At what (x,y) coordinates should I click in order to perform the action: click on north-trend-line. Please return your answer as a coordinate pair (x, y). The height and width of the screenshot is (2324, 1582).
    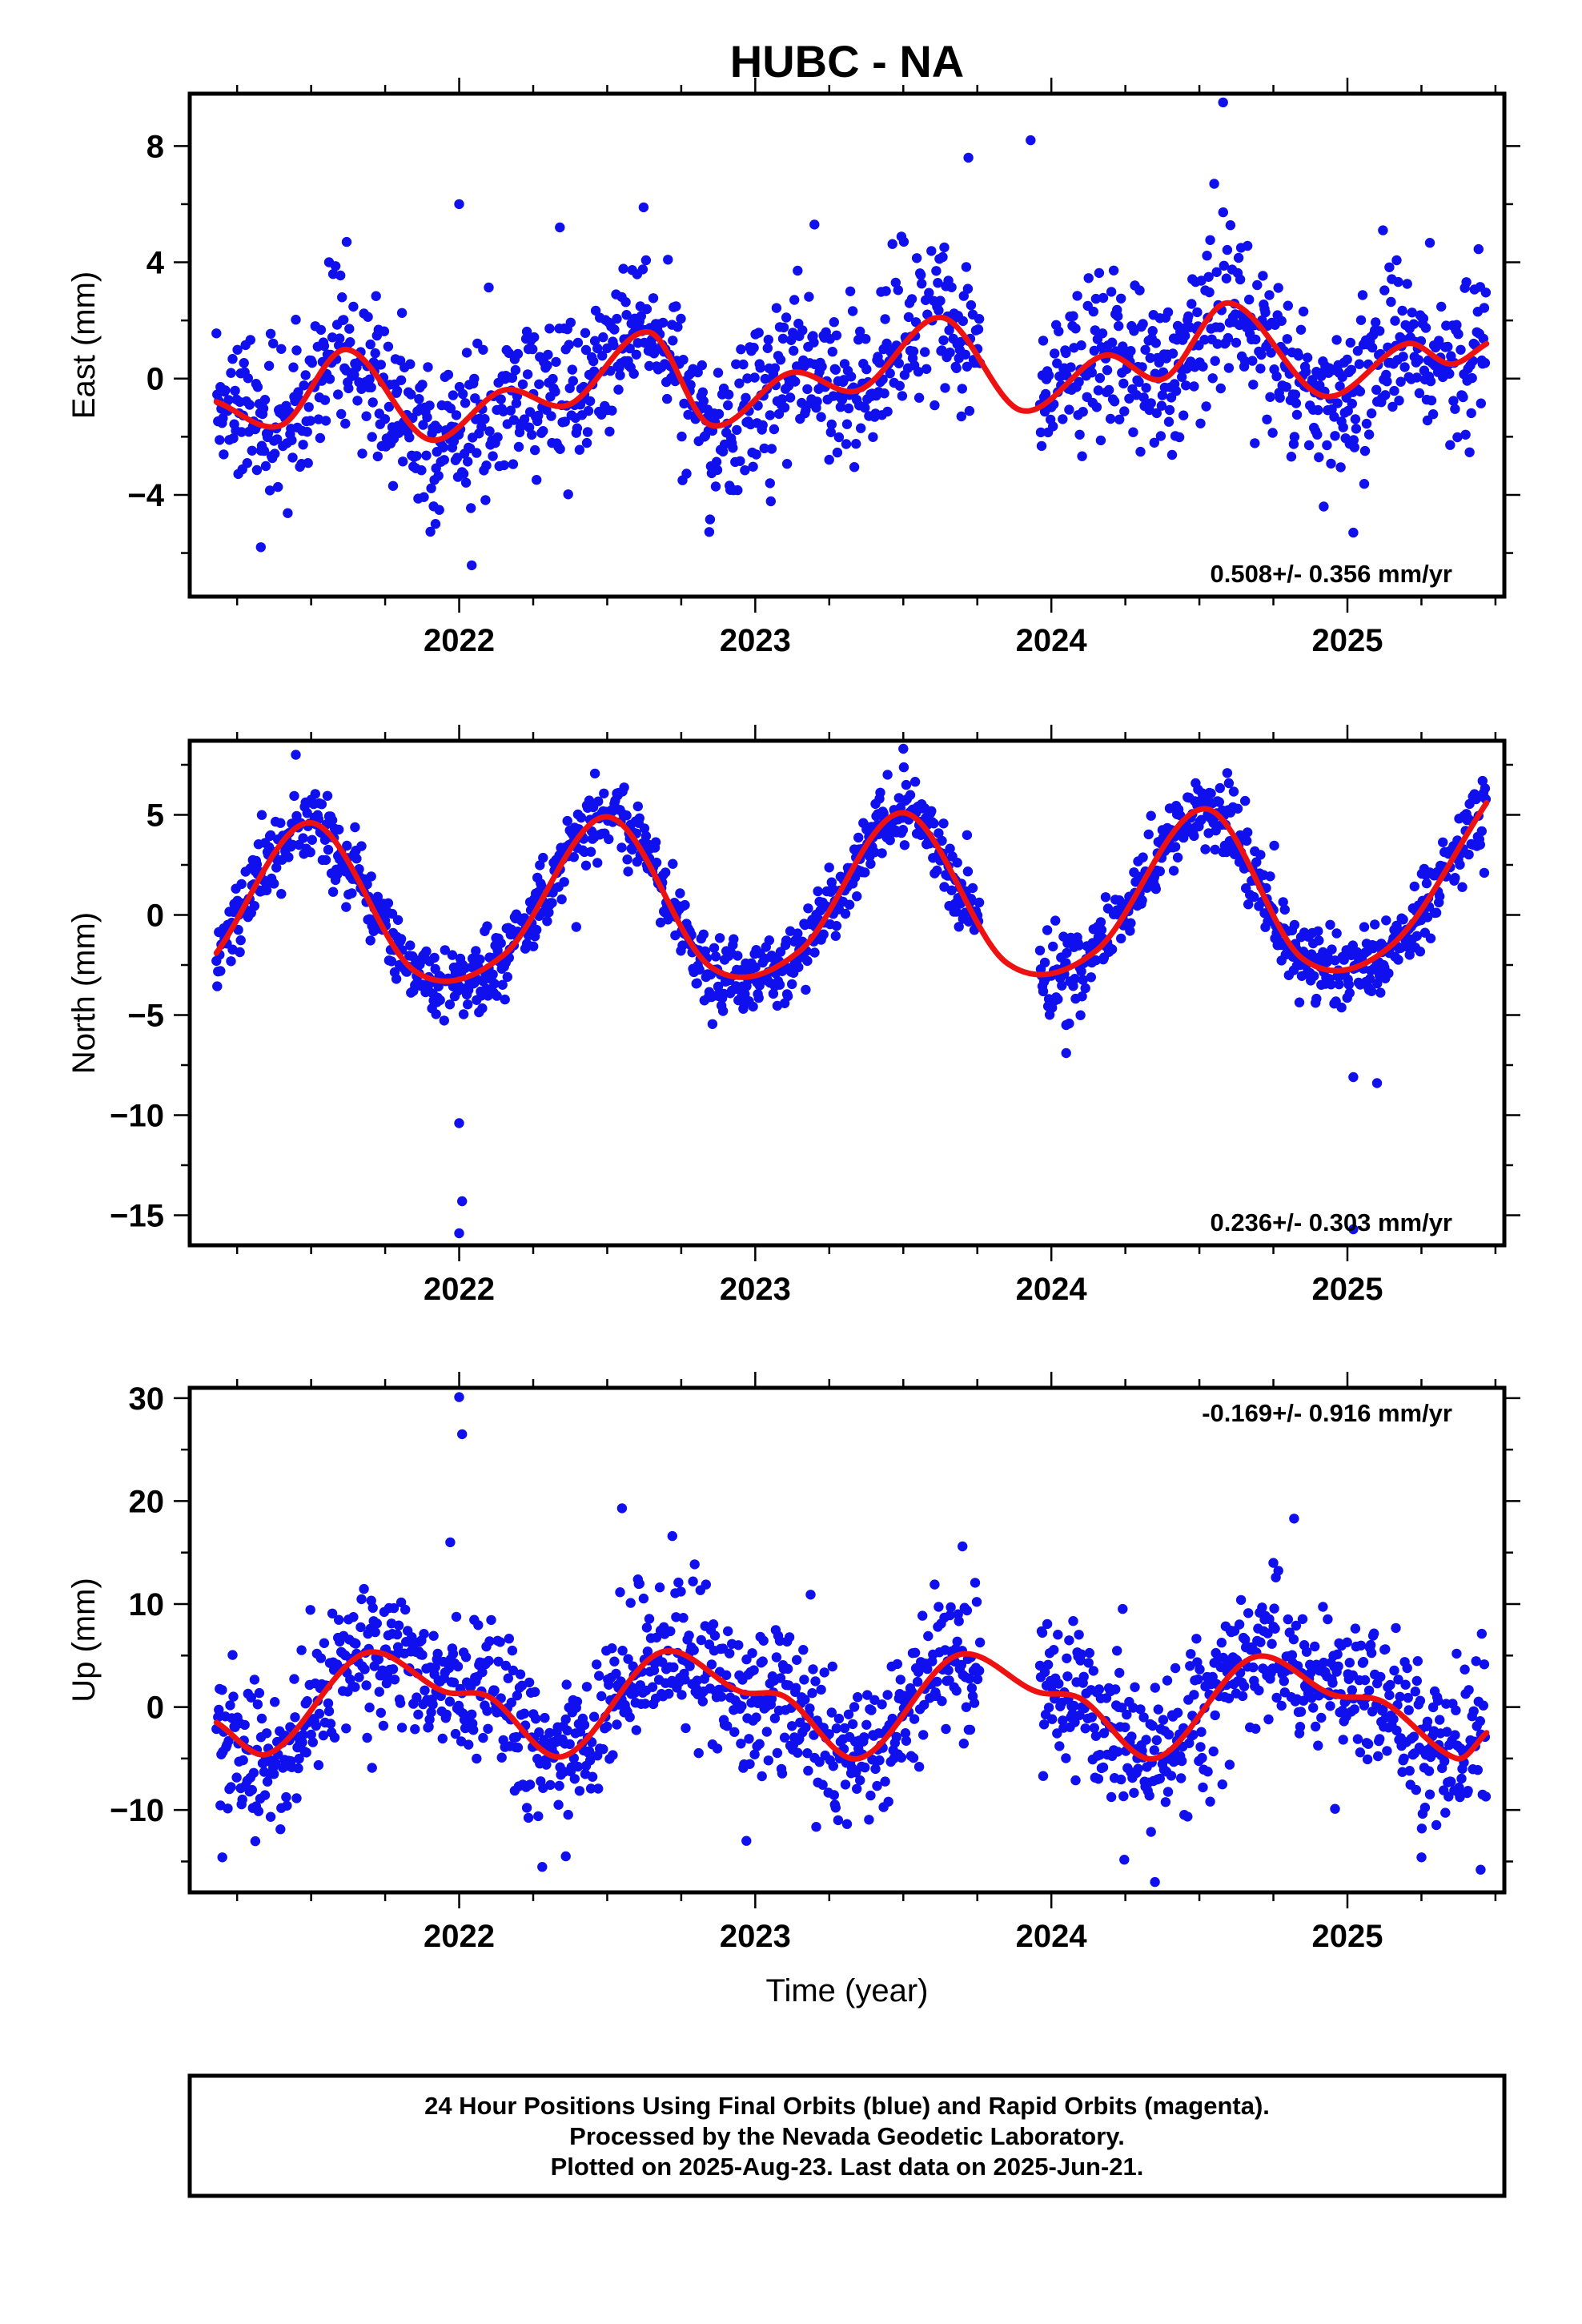
    Looking at the image, I should click on (851, 892).